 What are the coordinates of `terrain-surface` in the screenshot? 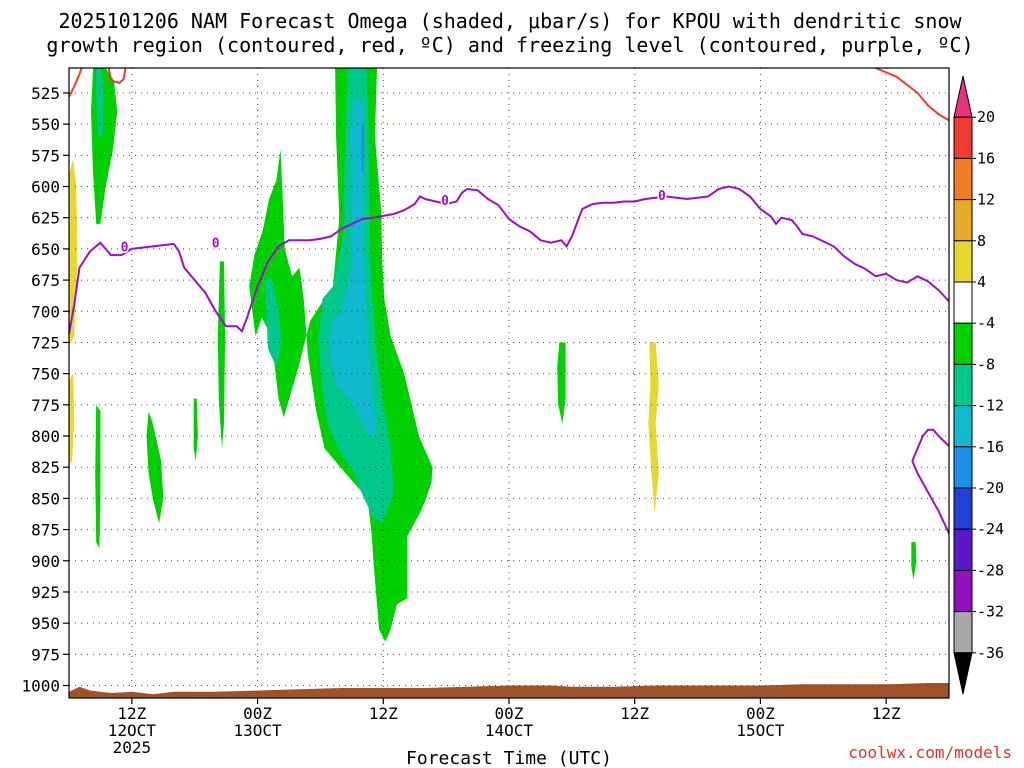 It's located at (509, 690).